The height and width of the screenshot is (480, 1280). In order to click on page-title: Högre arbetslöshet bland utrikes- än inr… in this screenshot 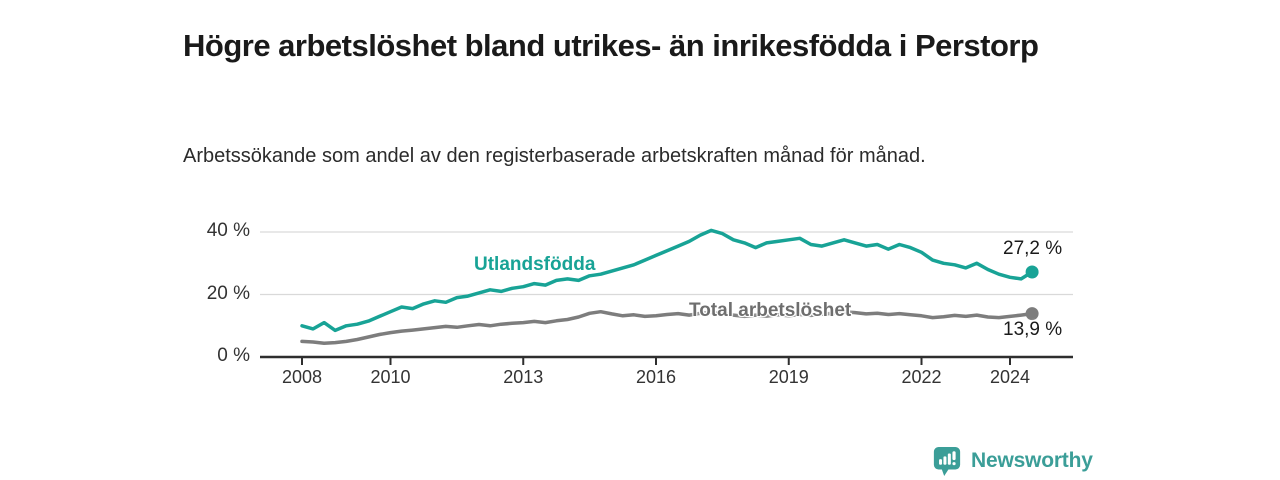, I will do `click(611, 45)`.